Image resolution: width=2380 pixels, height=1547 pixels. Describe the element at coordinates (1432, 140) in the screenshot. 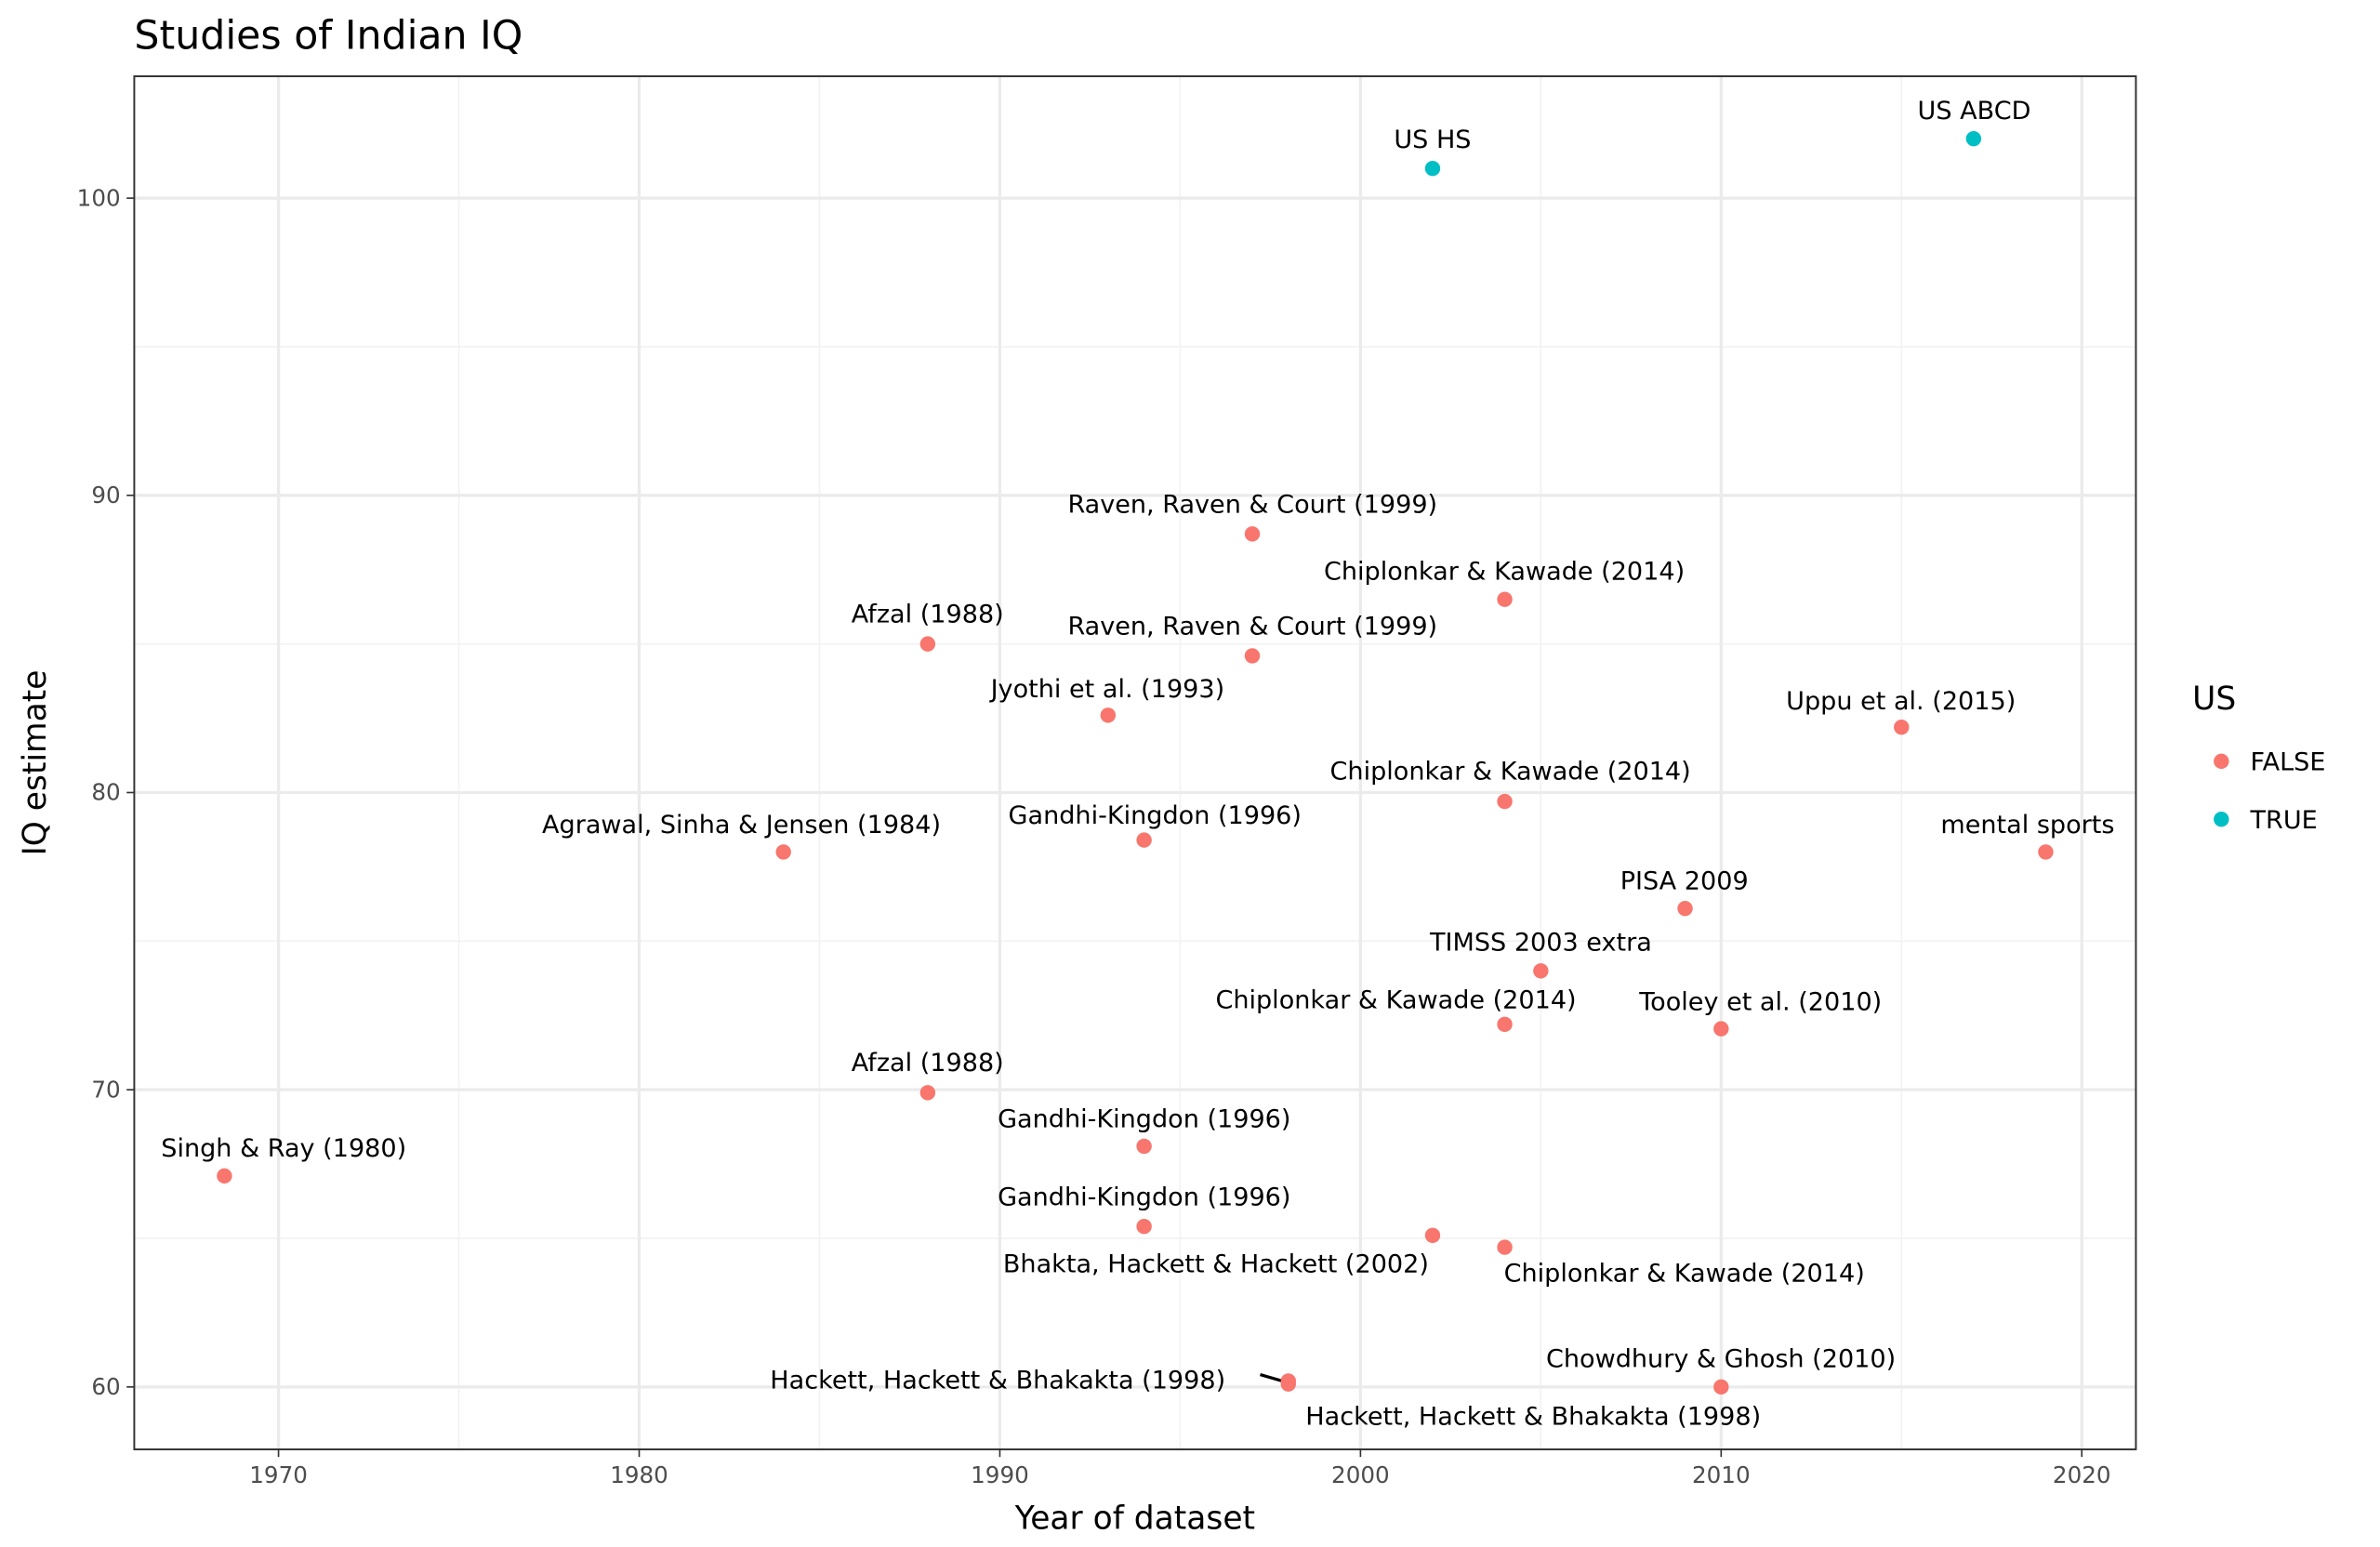

I see `point-label: US HS` at that location.